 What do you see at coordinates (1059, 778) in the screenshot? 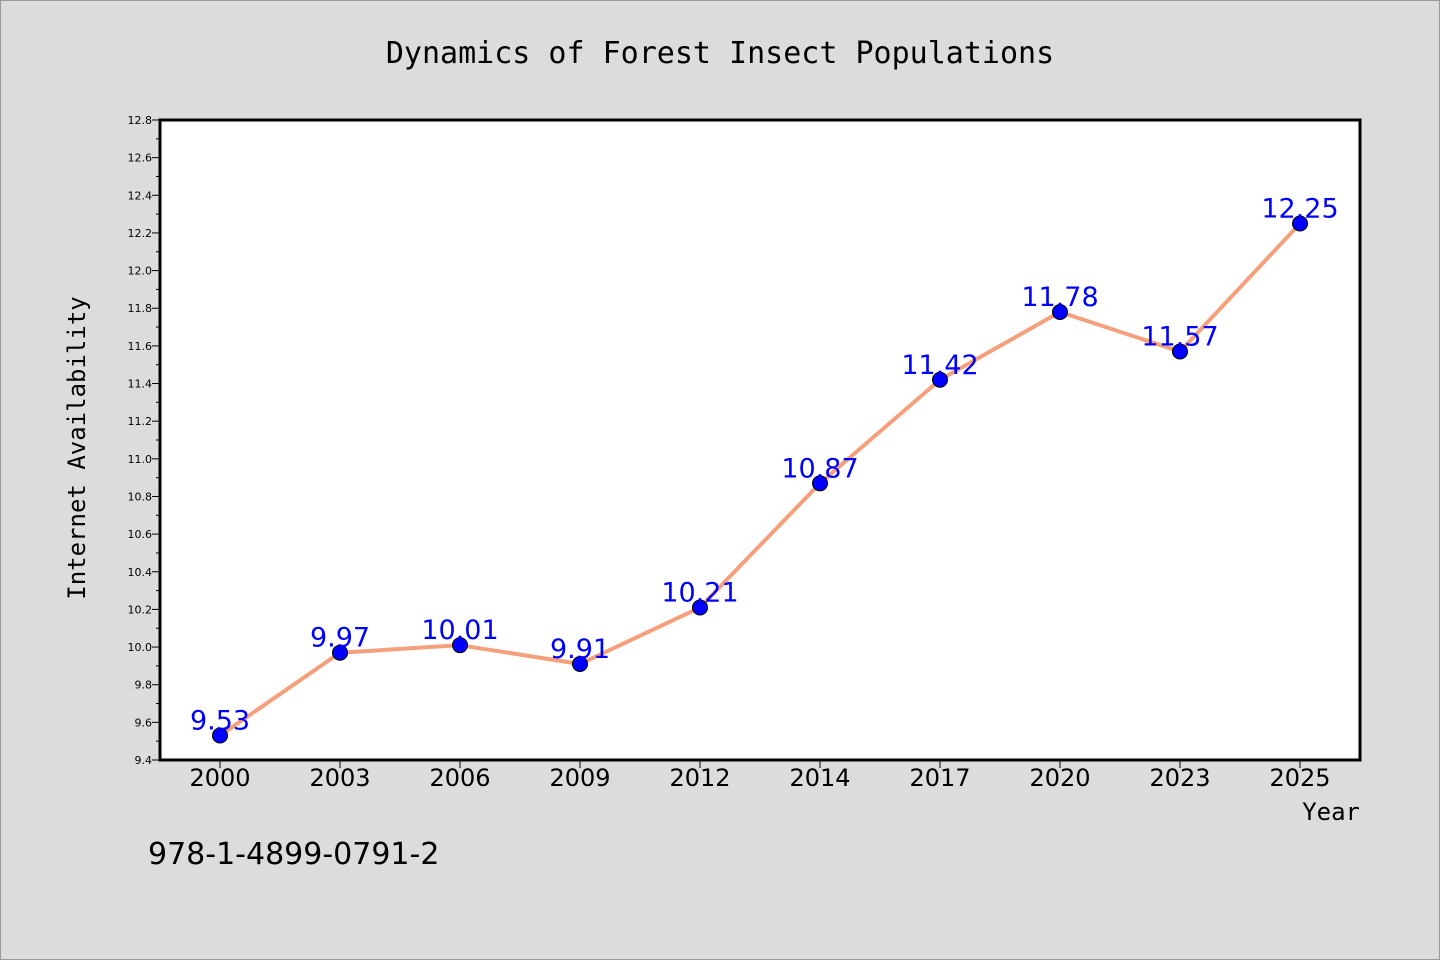
I see `x-tick-label: 2020` at bounding box center [1059, 778].